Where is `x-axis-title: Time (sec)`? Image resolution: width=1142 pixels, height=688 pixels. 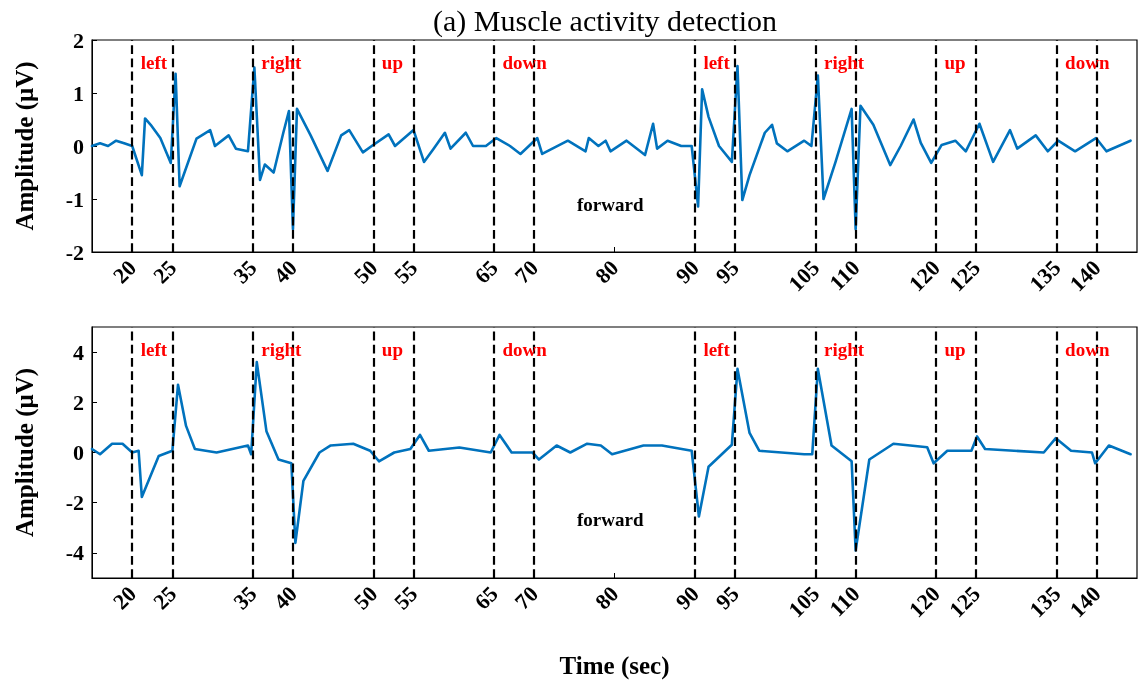
x-axis-title: Time (sec) is located at coordinates (614, 666).